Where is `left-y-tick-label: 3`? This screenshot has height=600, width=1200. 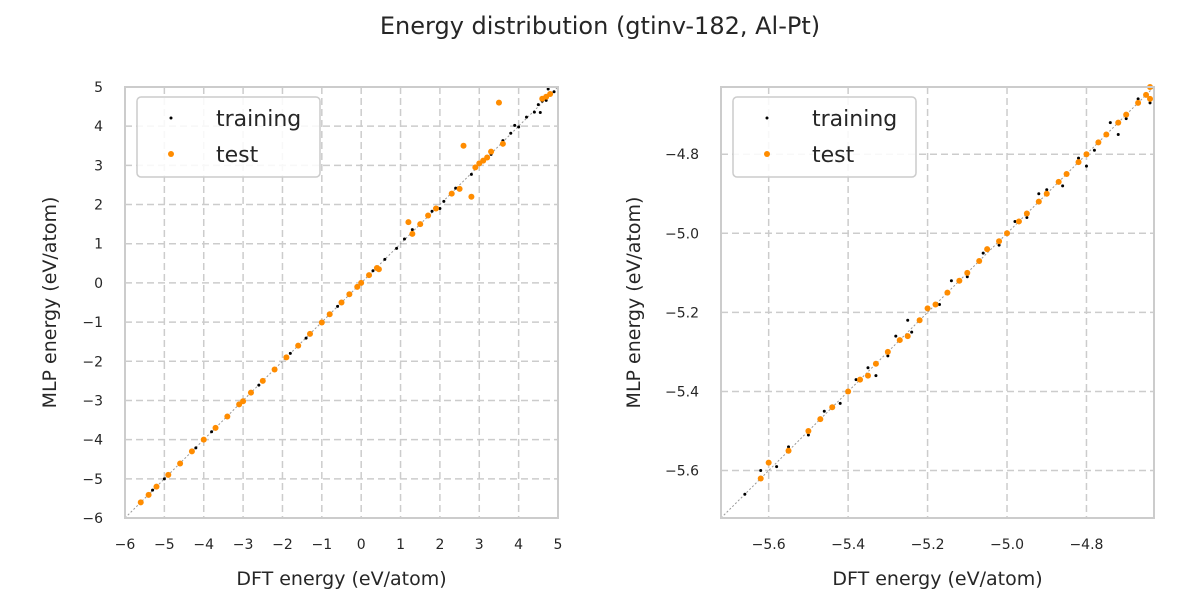 left-y-tick-label: 3 is located at coordinates (98, 166).